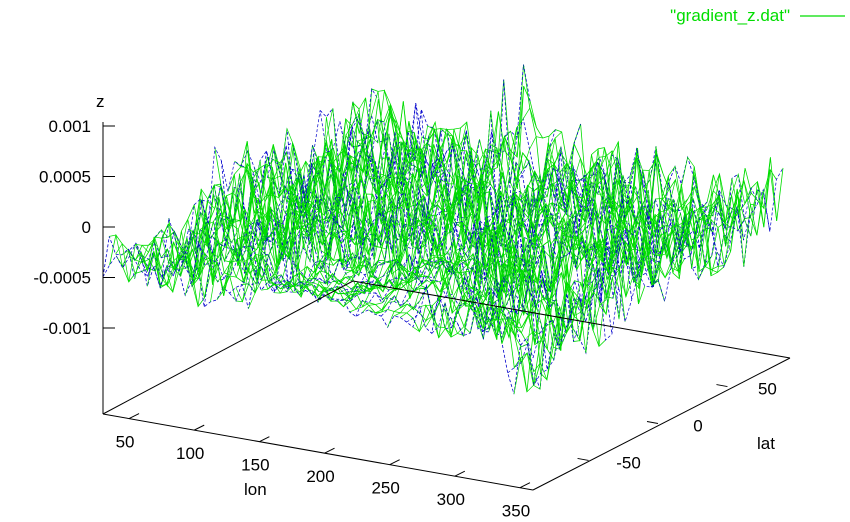 The width and height of the screenshot is (850, 522). I want to click on z-axis-label: z, so click(100, 101).